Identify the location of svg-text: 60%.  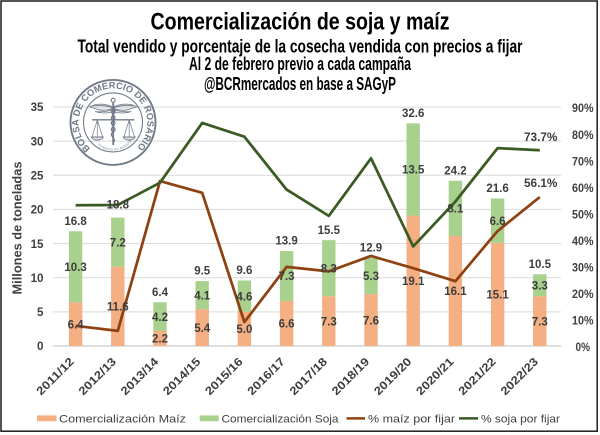
(583, 188).